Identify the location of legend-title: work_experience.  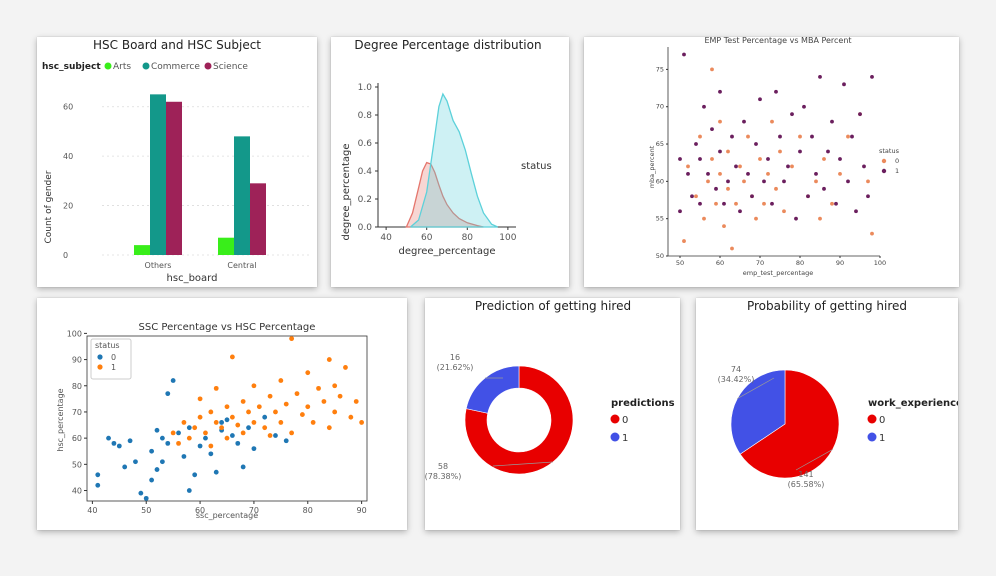
(913, 403).